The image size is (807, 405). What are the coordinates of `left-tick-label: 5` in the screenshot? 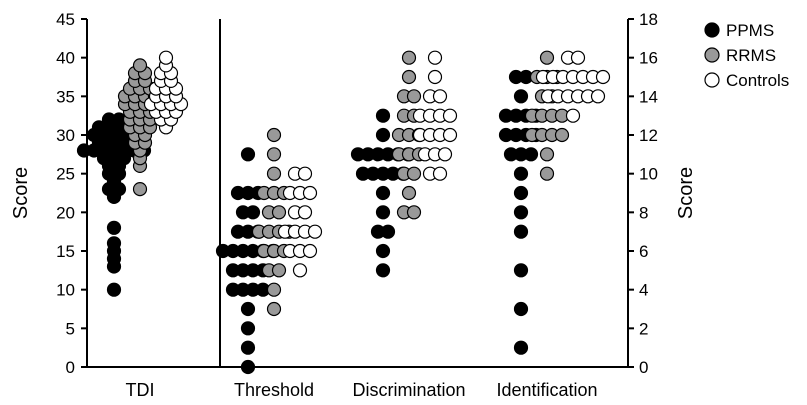 It's located at (70, 328).